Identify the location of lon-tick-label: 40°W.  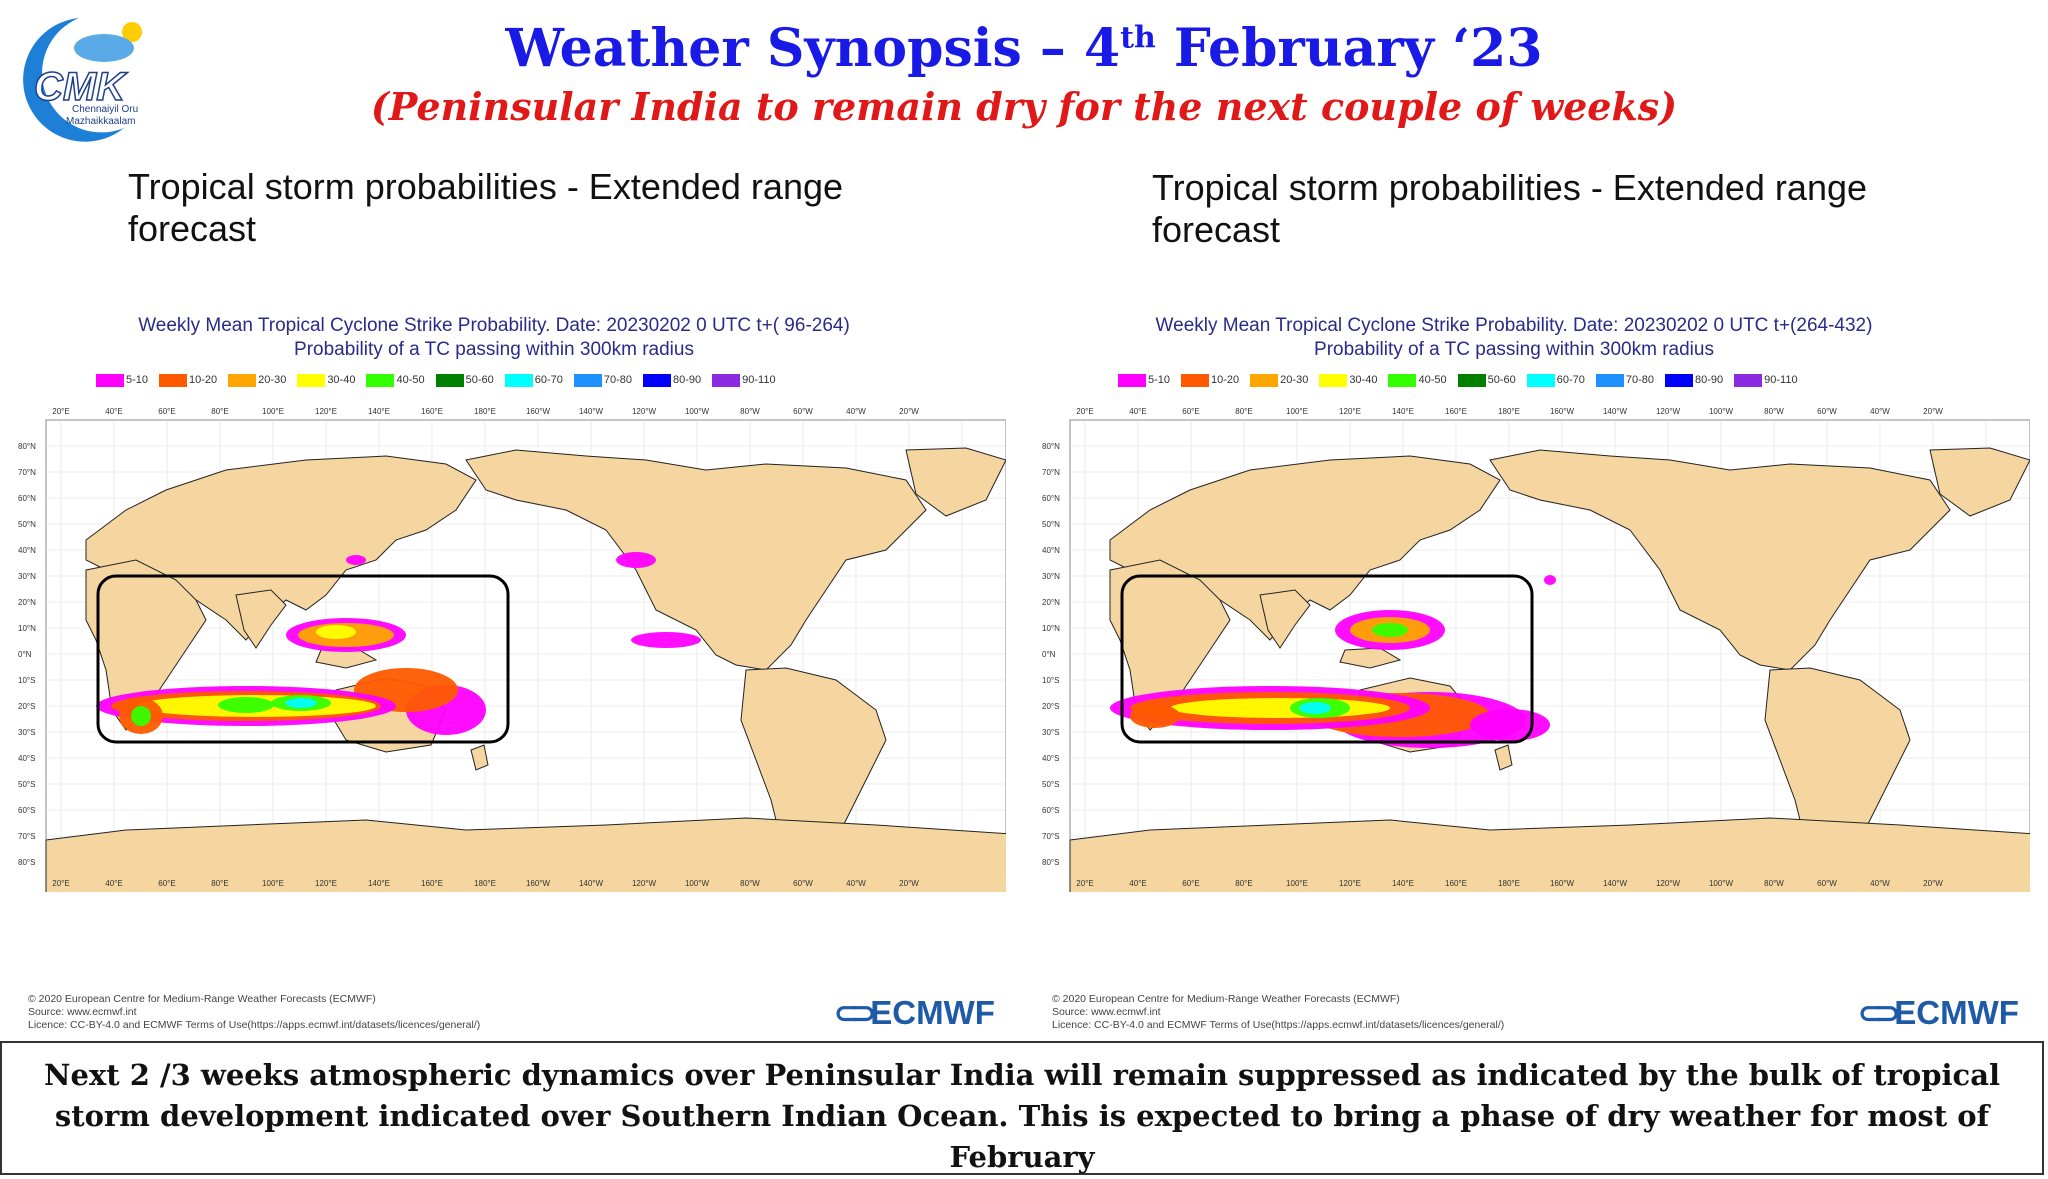
(1880, 411).